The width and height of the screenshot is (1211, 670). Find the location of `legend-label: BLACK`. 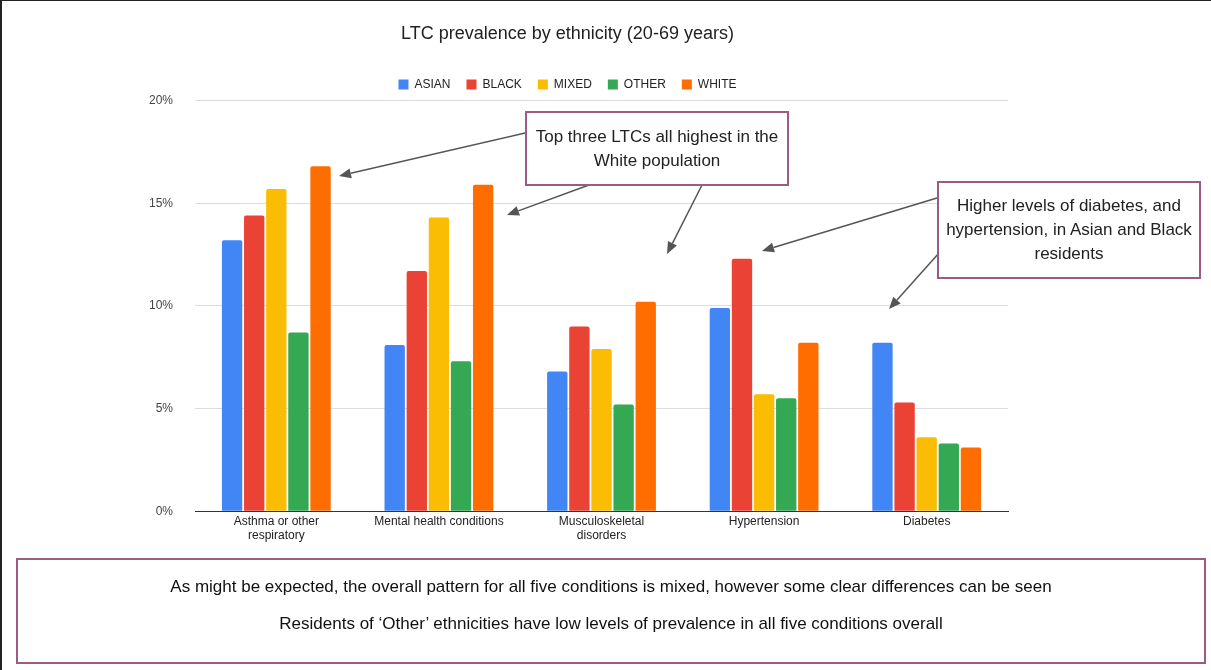

legend-label: BLACK is located at coordinates (502, 83).